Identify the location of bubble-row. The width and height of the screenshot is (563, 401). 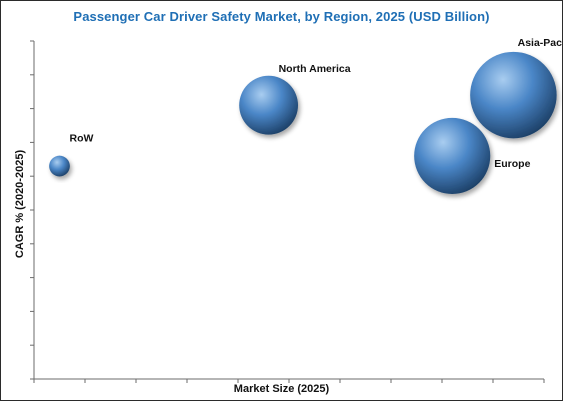
(59, 166).